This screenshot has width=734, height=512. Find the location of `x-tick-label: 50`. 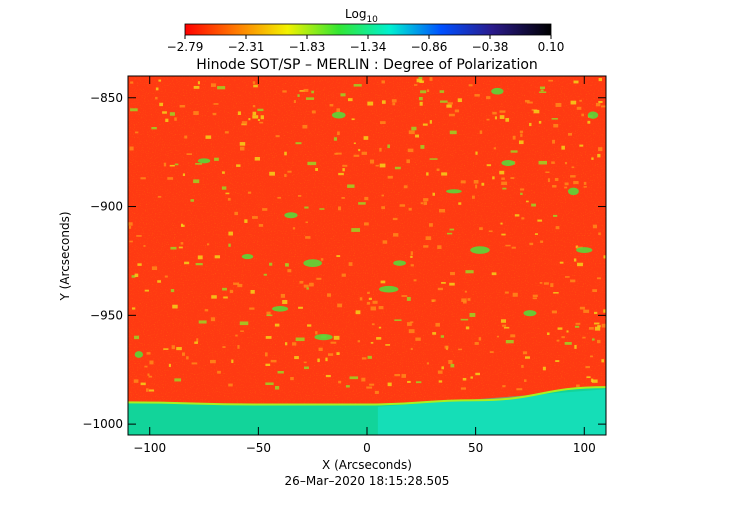

x-tick-label: 50 is located at coordinates (475, 448).